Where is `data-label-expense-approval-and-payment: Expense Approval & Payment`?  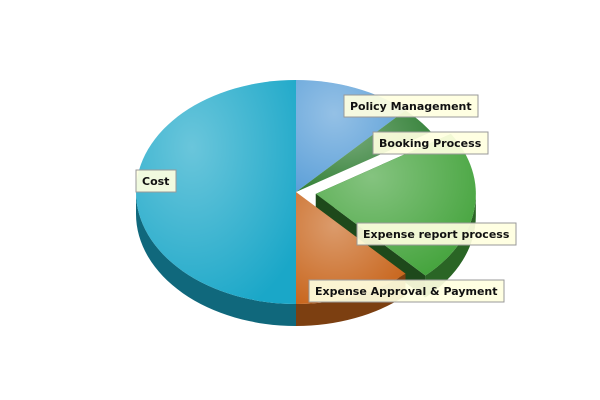 data-label-expense-approval-and-payment: Expense Approval & Payment is located at coordinates (406, 291).